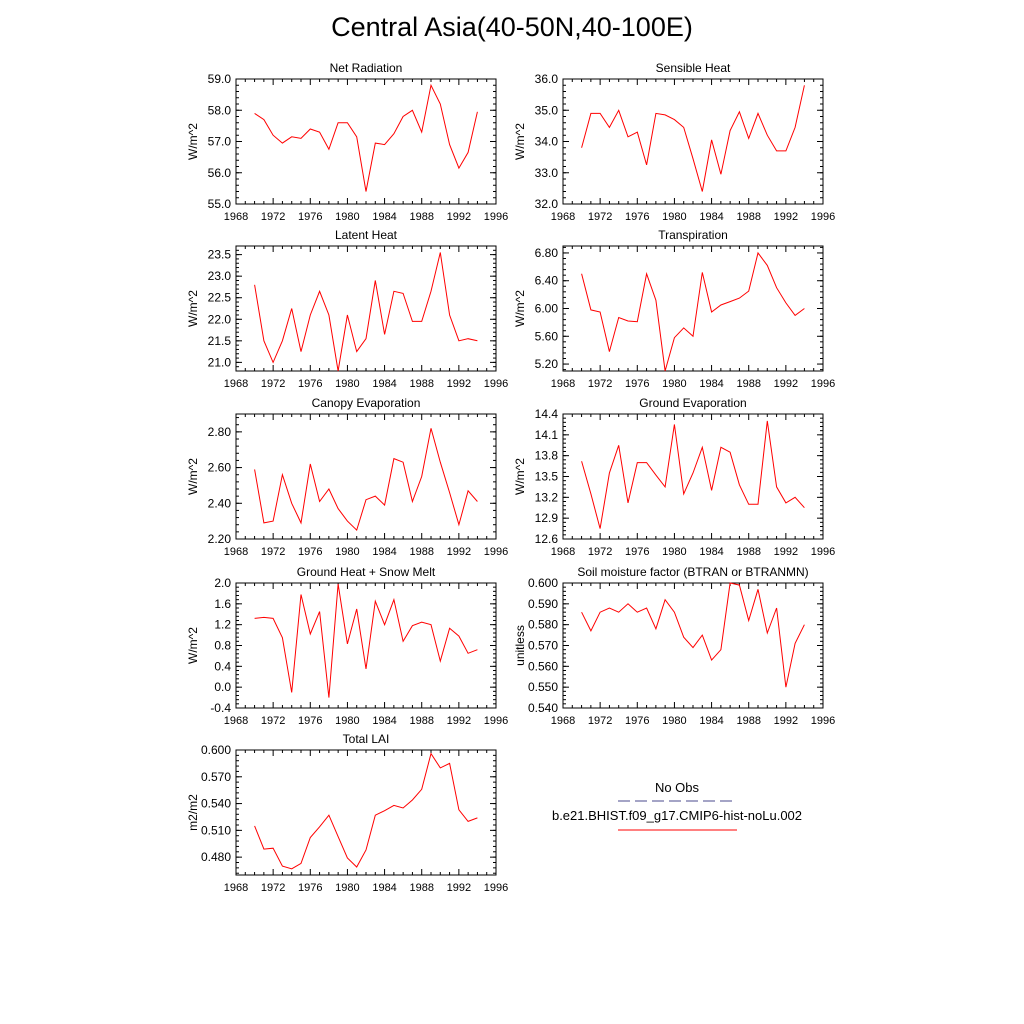 This screenshot has width=1024, height=1024. Describe the element at coordinates (216, 804) in the screenshot. I see `y-tick-label: 0.540` at that location.